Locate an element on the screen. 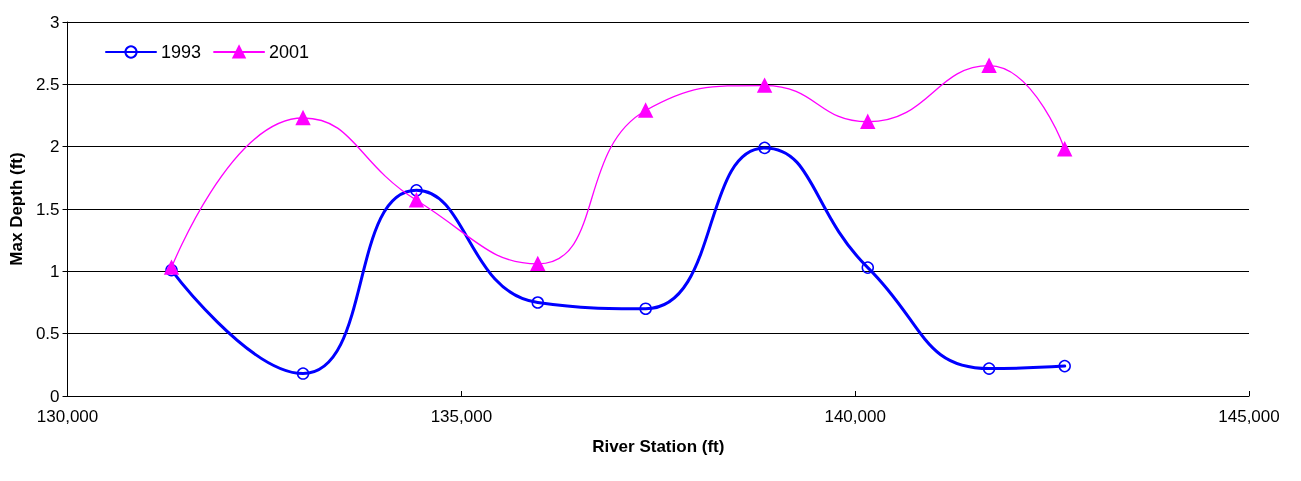 The width and height of the screenshot is (1301, 481). y-axis-title: Max Depth (ft) is located at coordinates (16, 209).